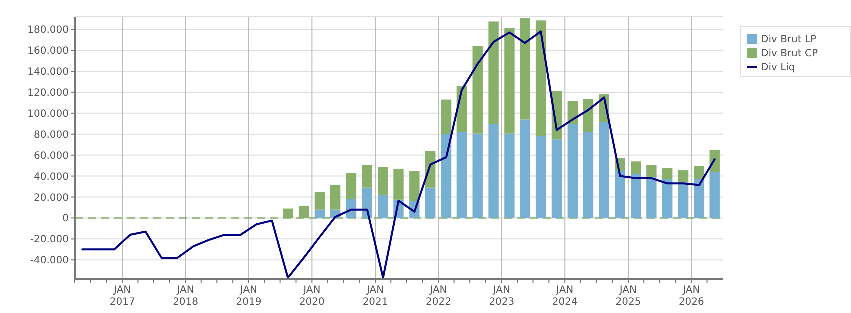 The height and width of the screenshot is (313, 851). What do you see at coordinates (48, 93) in the screenshot?
I see `y-tick-label: 120.000` at bounding box center [48, 93].